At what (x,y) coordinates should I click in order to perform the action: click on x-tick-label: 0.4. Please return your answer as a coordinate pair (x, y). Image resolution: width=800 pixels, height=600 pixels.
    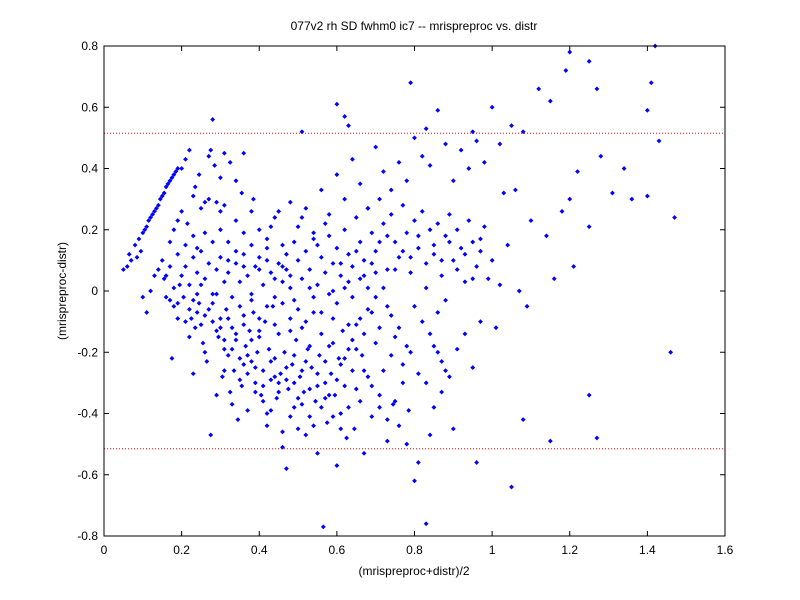
    Looking at the image, I should click on (259, 550).